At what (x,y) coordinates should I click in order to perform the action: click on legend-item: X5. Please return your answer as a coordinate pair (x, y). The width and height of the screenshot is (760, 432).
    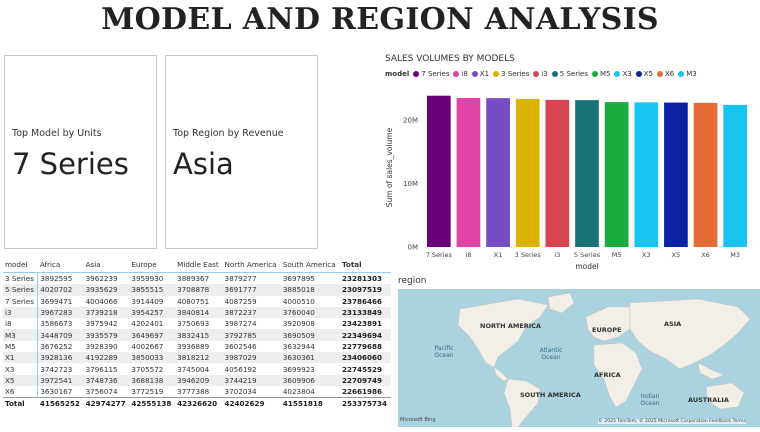
    Looking at the image, I should click on (644, 74).